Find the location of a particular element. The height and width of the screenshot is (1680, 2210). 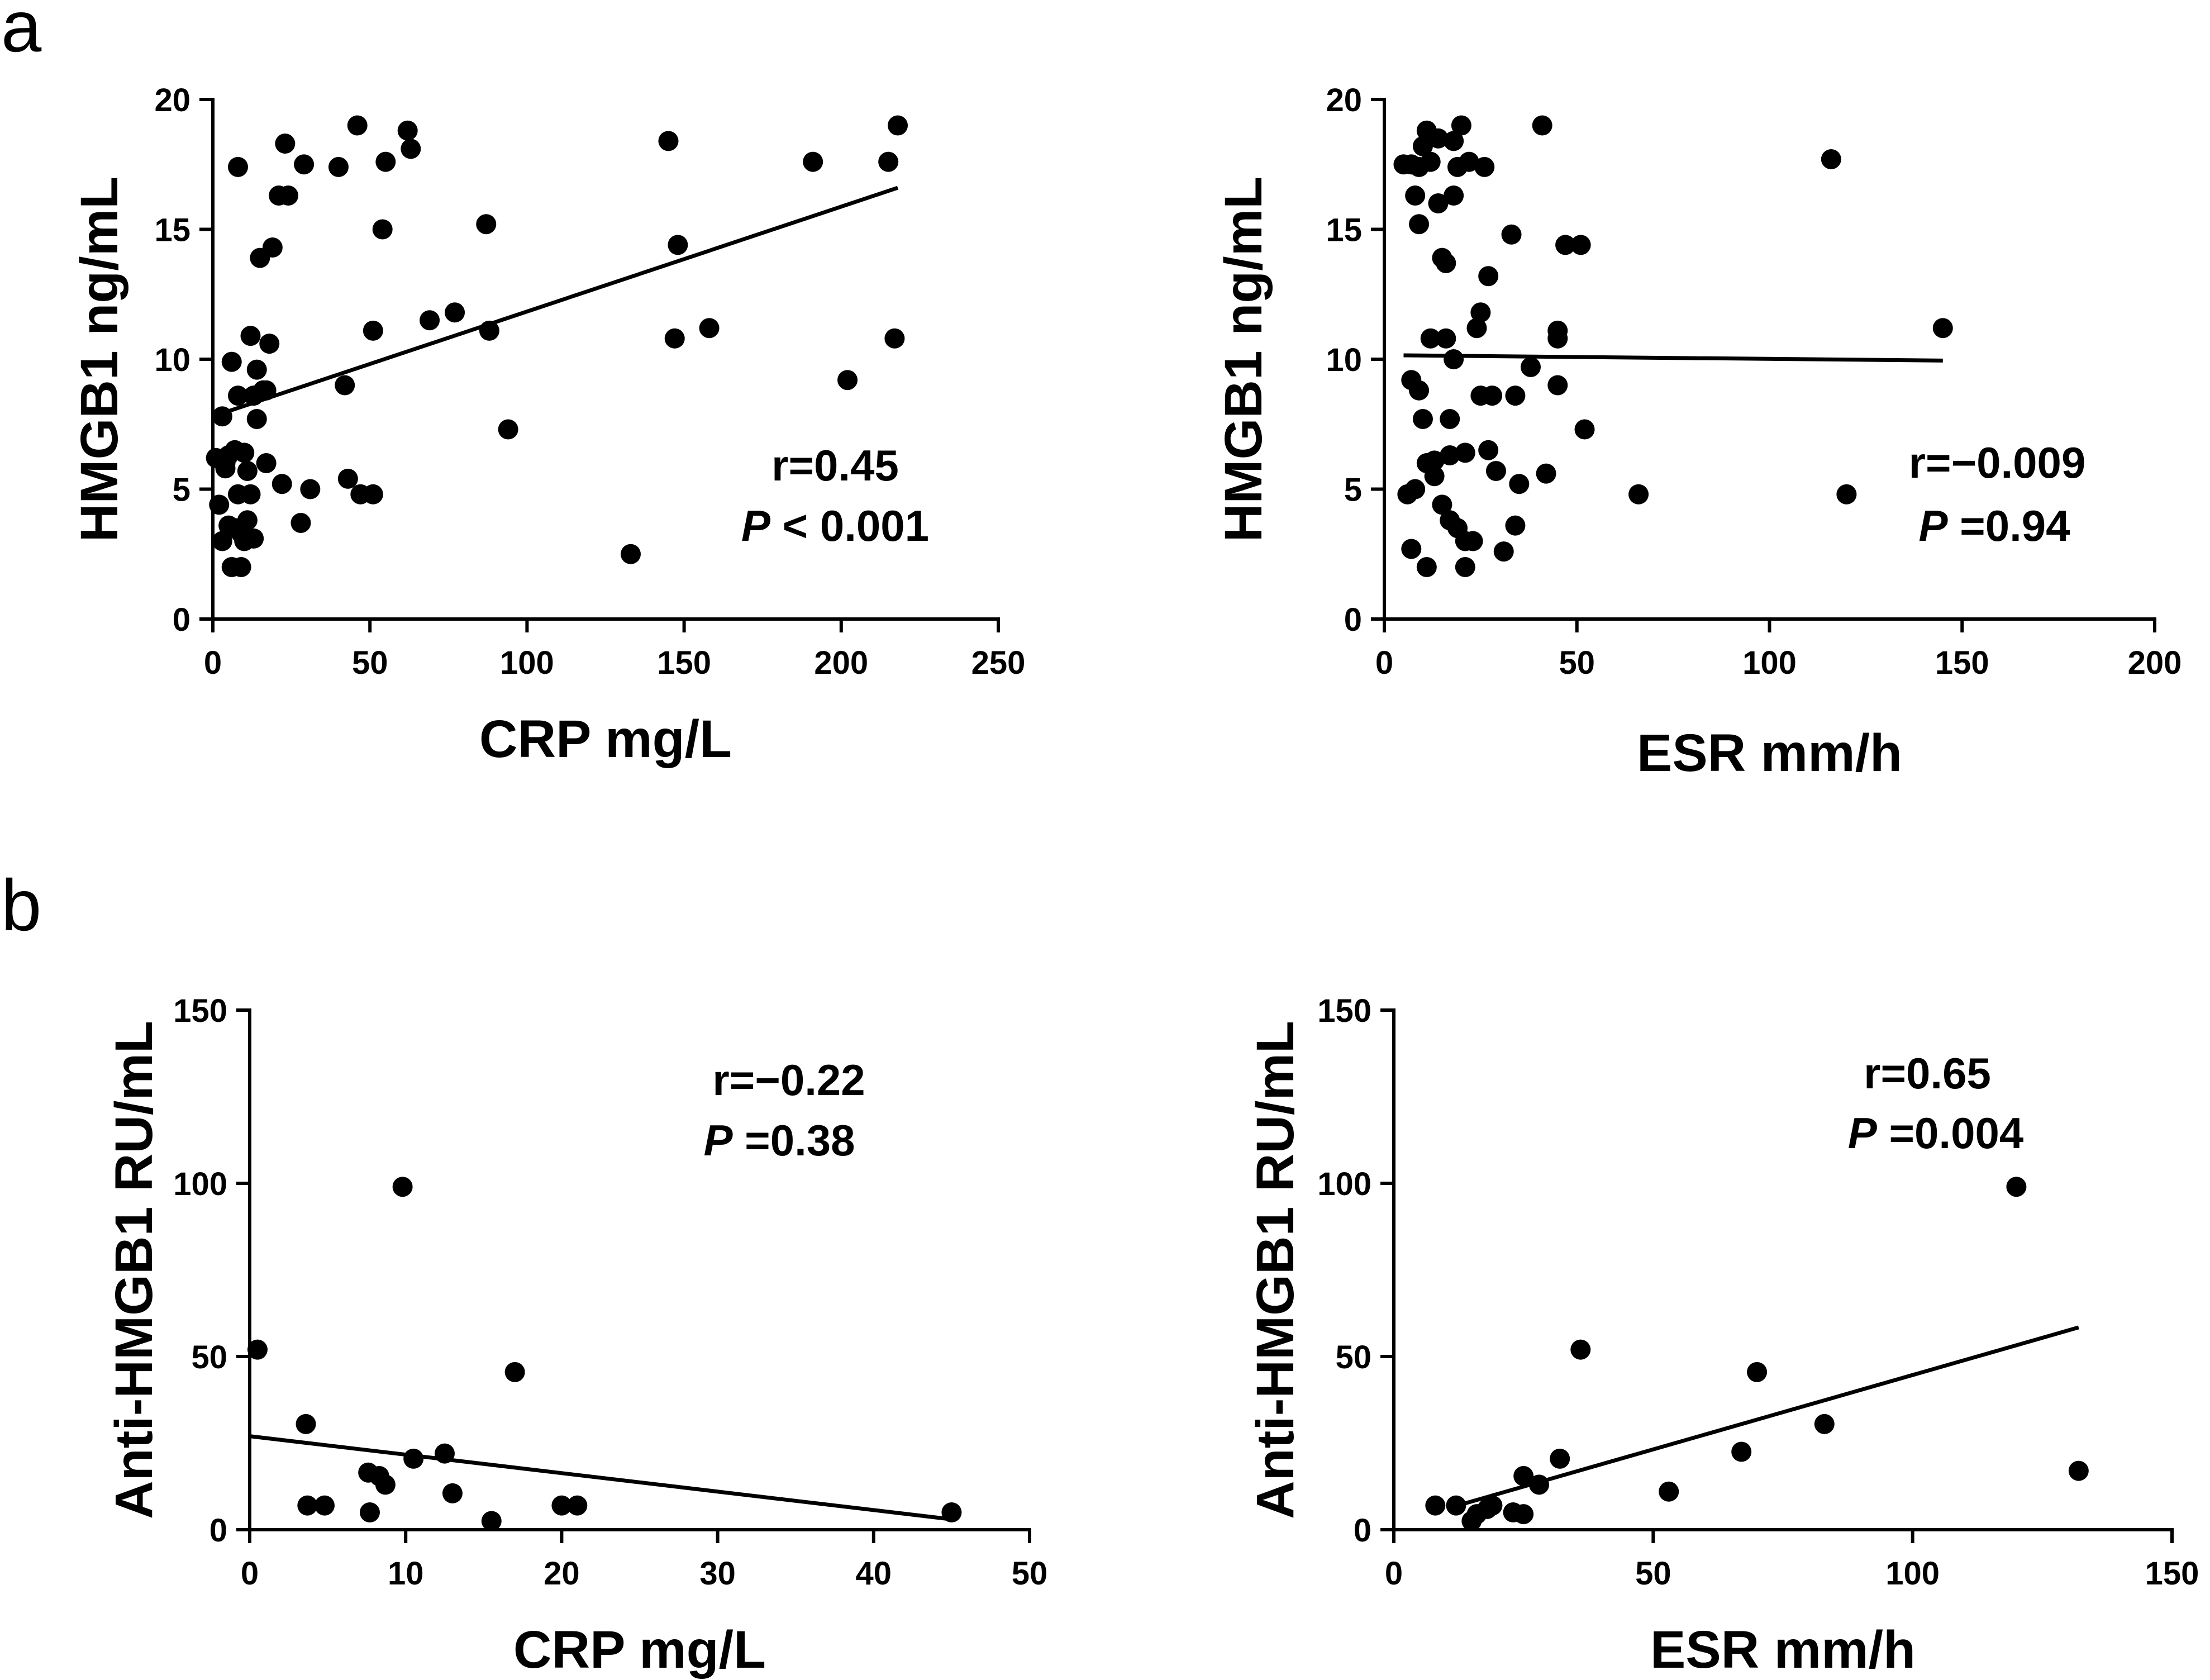

x-tick-label: 20 is located at coordinates (562, 1573).